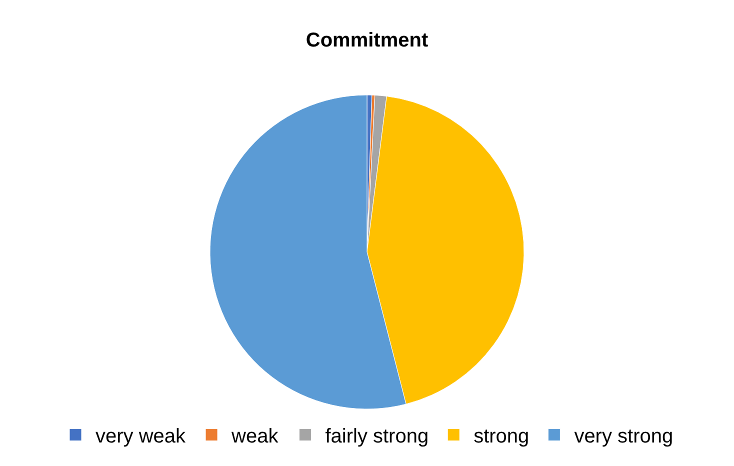 This screenshot has width=734, height=466. I want to click on legend-label: very strong, so click(624, 437).